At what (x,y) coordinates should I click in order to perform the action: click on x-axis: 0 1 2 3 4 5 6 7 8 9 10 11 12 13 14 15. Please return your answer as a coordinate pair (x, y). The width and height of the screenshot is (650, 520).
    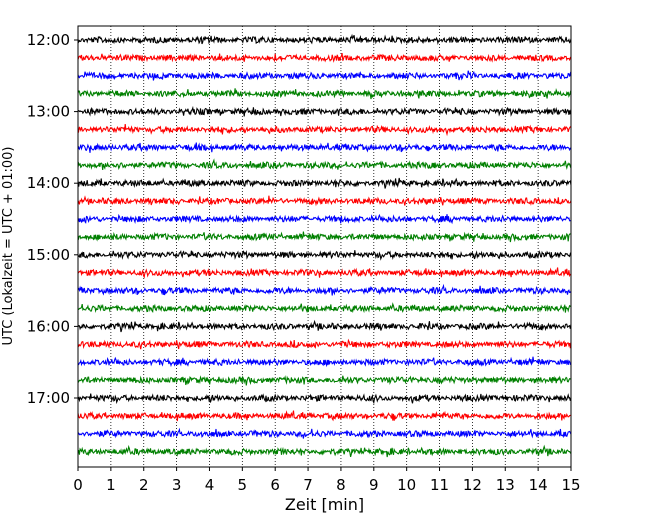
    Looking at the image, I should click on (327, 480).